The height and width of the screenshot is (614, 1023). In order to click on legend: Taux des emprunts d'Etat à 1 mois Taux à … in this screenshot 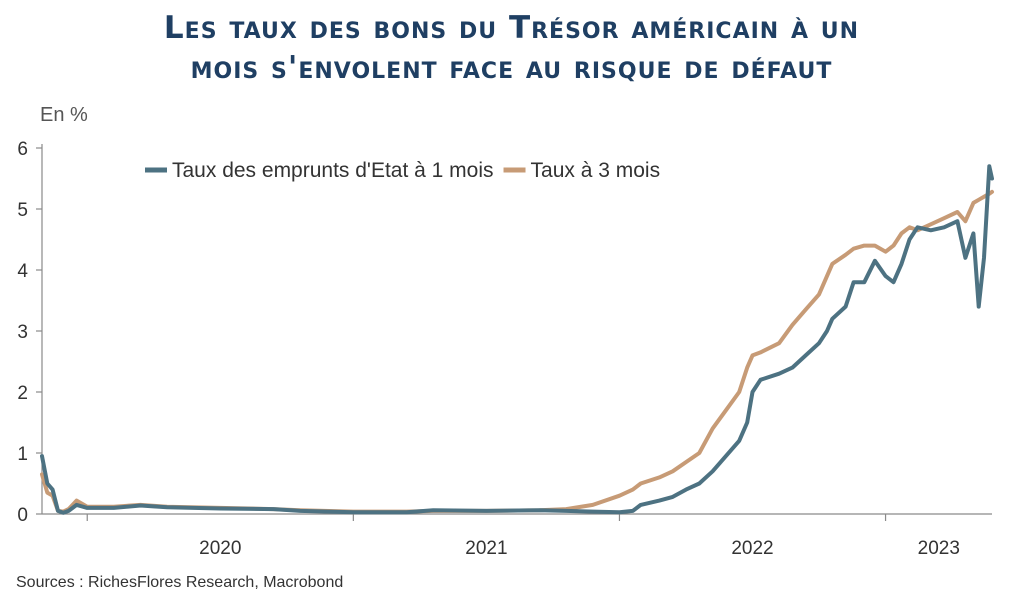, I will do `click(402, 170)`.